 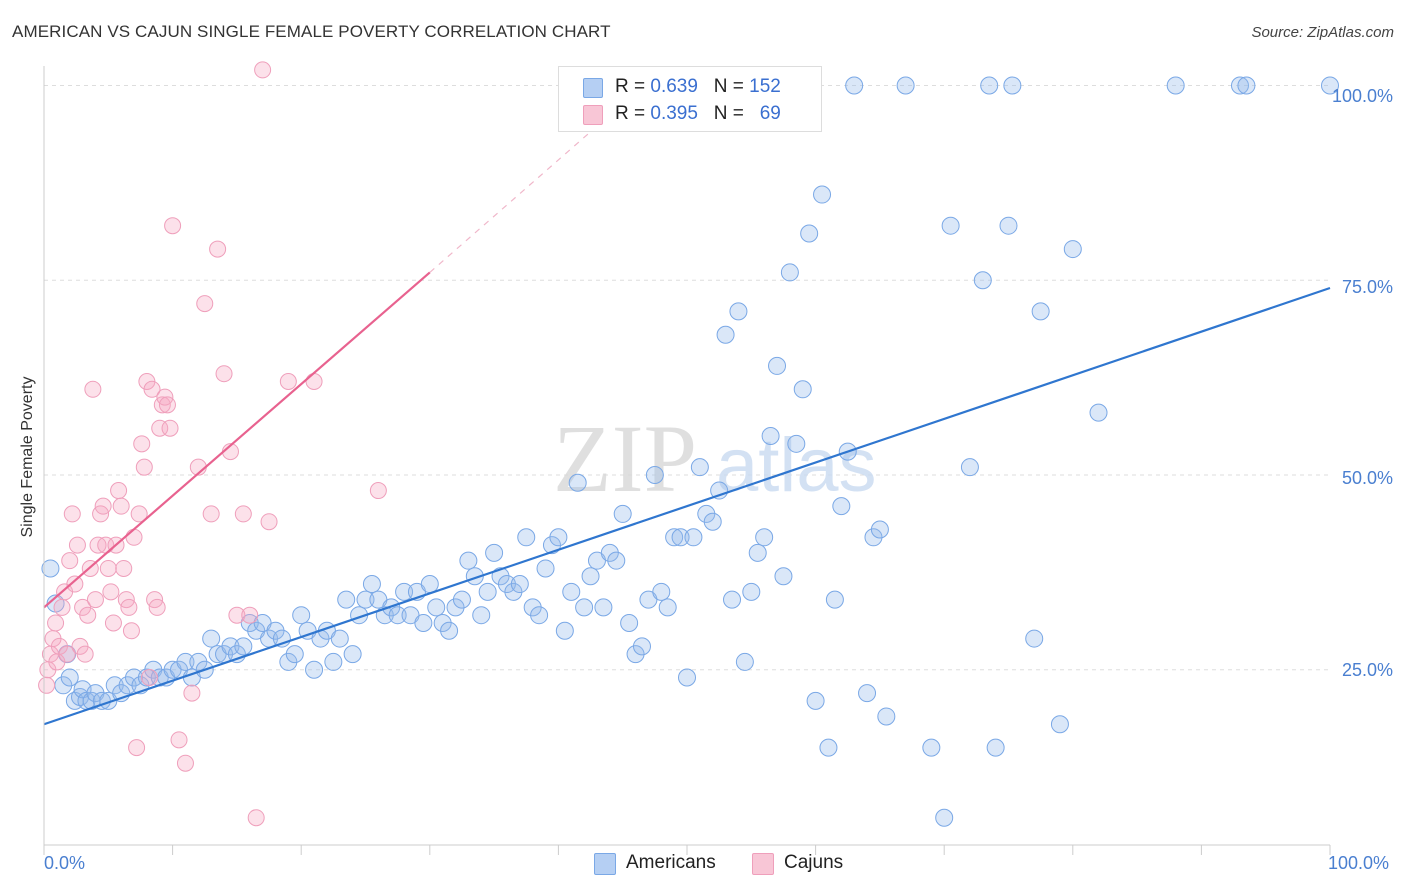 I want to click on x-tick-label-100: 100.0%, so click(x=1359, y=863).